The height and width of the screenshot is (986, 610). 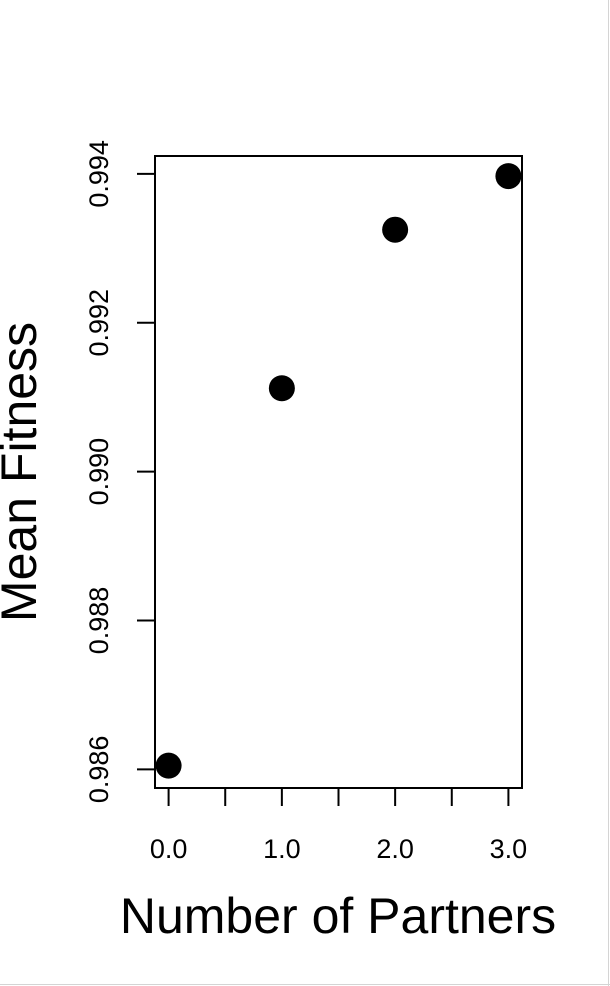 I want to click on y-axis-title: Mean Fitness, so click(x=23, y=472).